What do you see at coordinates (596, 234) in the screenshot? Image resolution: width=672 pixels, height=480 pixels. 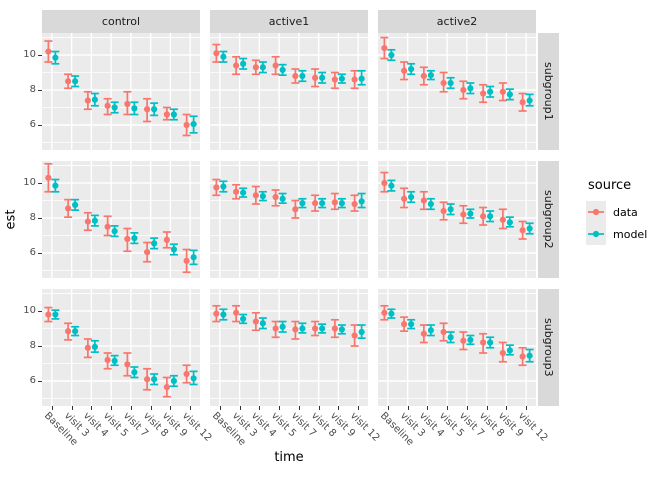 I see `legend-key-model-icon` at bounding box center [596, 234].